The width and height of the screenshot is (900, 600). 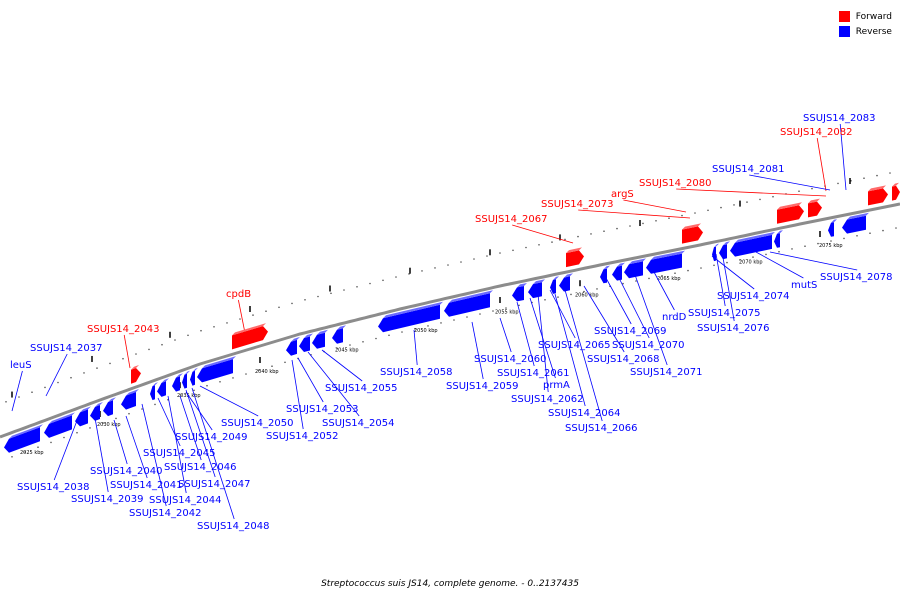 I want to click on reverse-gene-label: SSUJS14_2040, so click(x=126, y=471).